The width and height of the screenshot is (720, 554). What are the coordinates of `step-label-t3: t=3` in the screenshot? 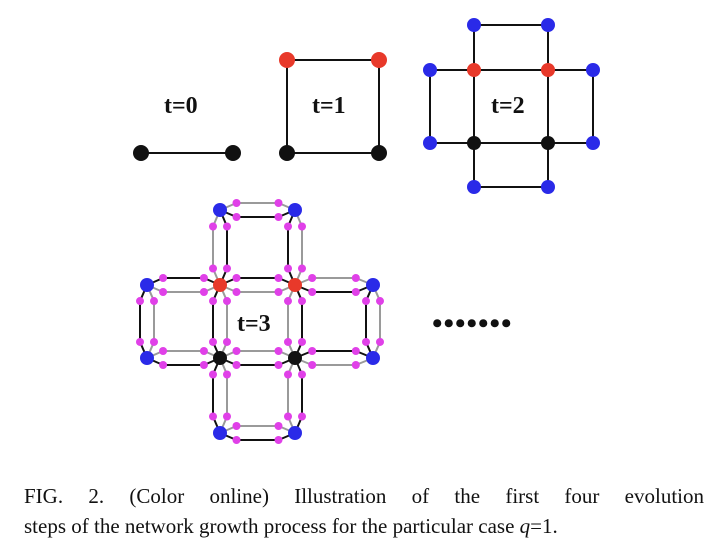 It's located at (254, 324).